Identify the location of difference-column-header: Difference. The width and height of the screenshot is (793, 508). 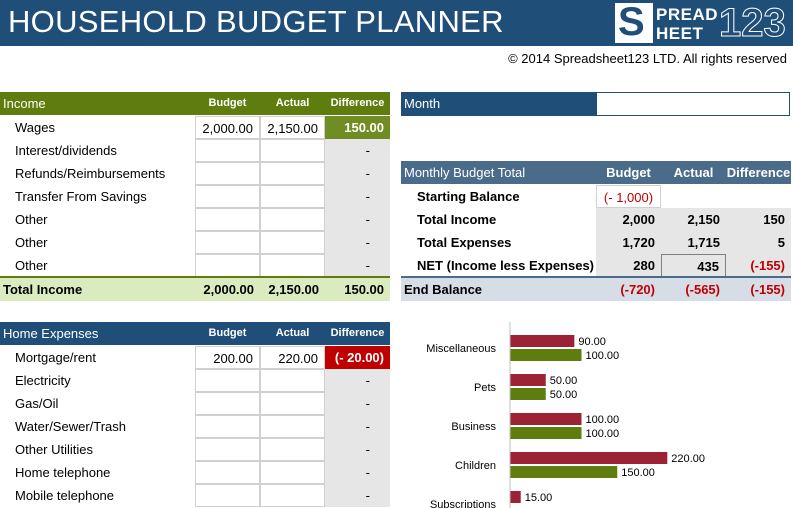
(357, 103).